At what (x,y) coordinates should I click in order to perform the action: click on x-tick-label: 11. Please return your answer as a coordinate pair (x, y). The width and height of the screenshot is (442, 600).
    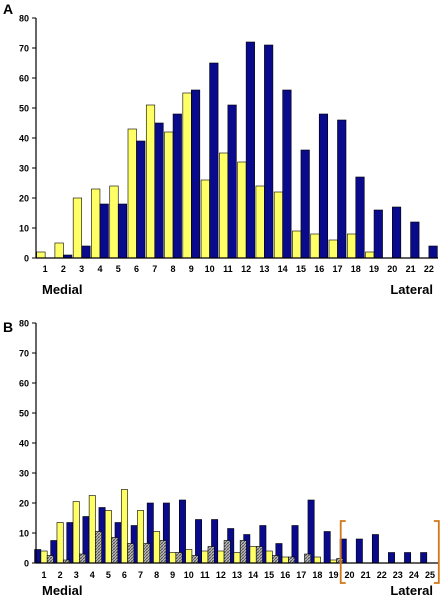
    Looking at the image, I should click on (228, 269).